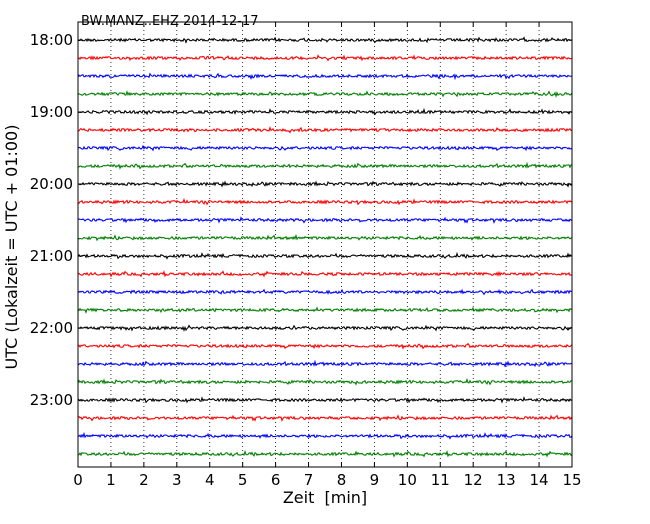 Image resolution: width=650 pixels, height=524 pixels. Describe the element at coordinates (375, 480) in the screenshot. I see `x-tick-label: 9` at that location.